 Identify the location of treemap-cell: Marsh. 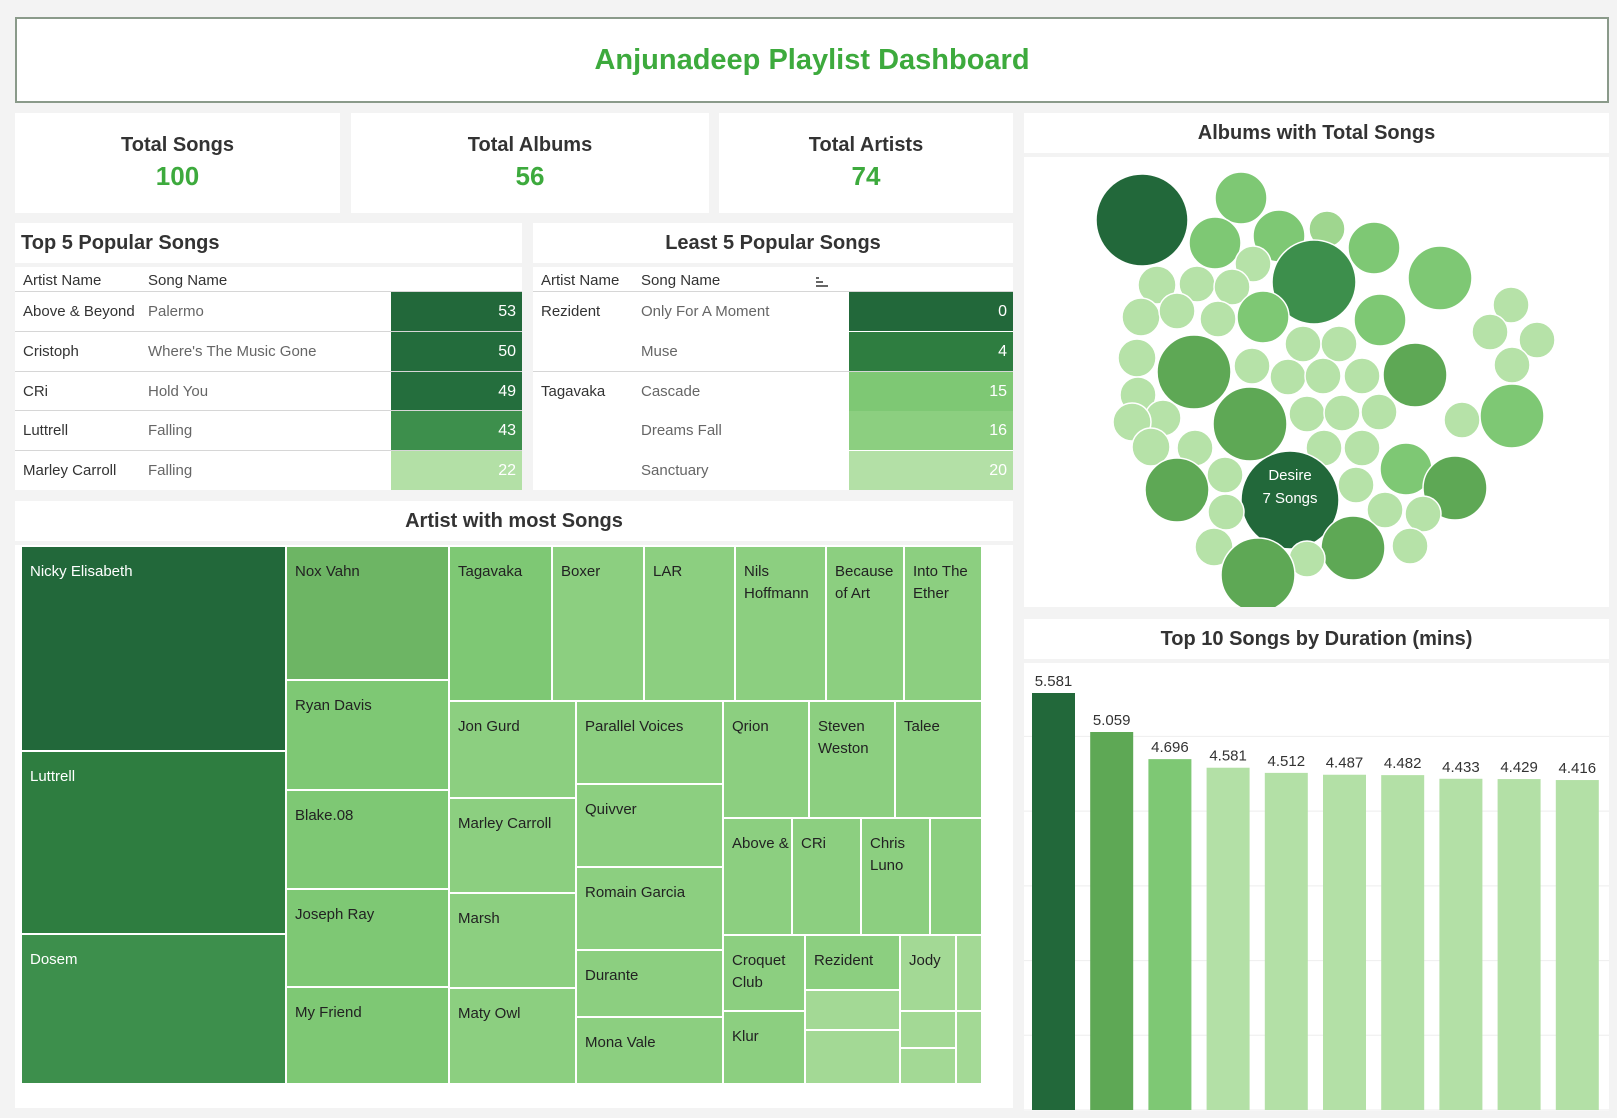
(512, 940).